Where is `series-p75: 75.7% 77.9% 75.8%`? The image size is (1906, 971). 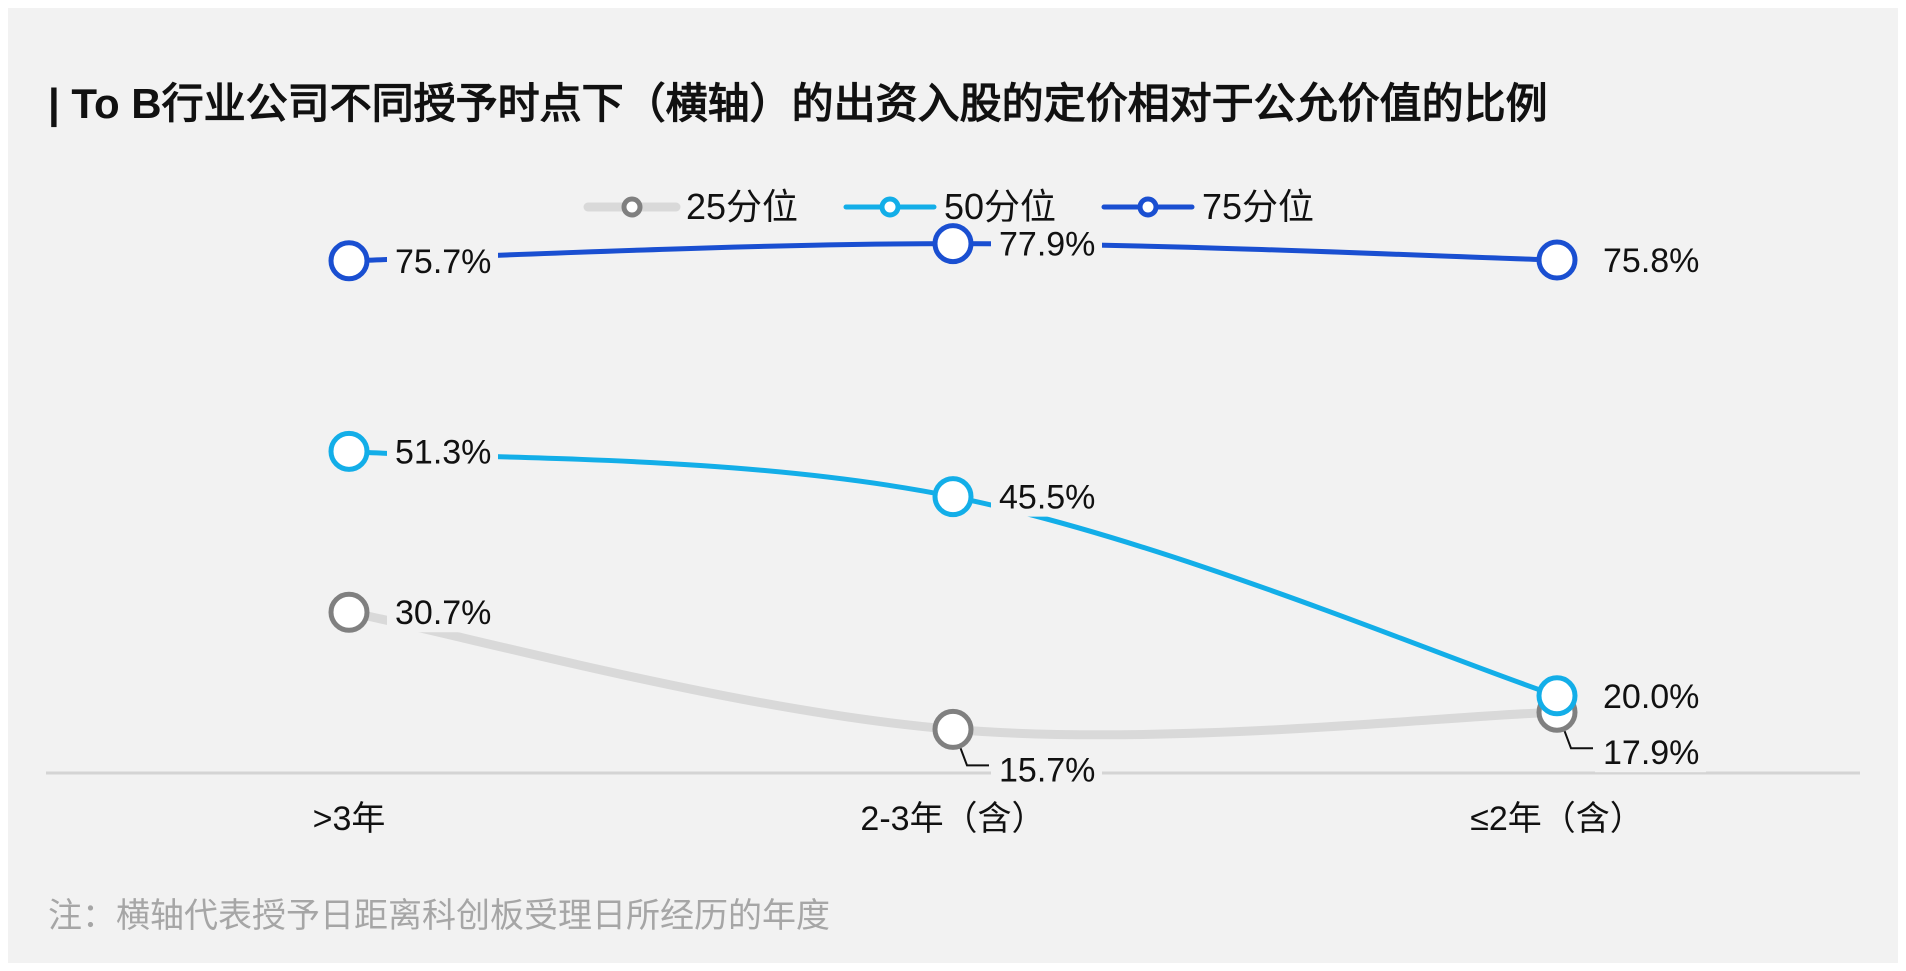
series-p75: 75.7% 77.9% 75.8% is located at coordinates (1017, 251).